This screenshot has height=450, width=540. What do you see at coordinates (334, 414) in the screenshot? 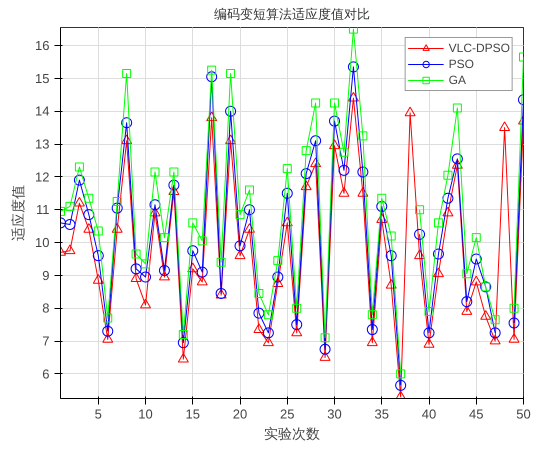
I see `x-tick-label: 30` at bounding box center [334, 414].